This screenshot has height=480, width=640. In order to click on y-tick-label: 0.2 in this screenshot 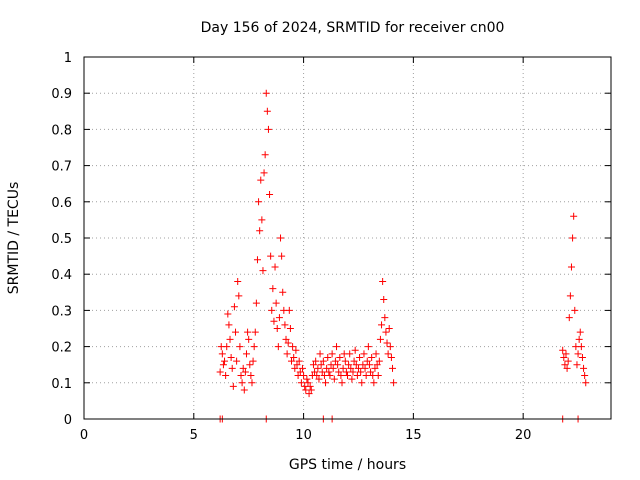, I will do `click(61, 348)`.